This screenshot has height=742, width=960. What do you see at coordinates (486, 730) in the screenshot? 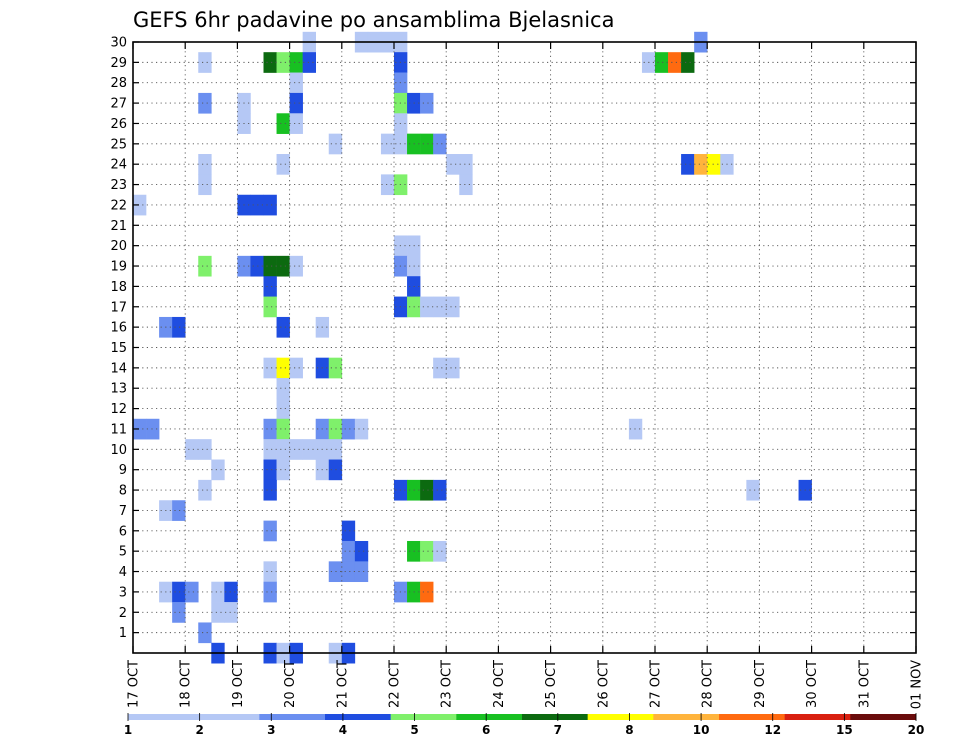
I see `colorbar-label: 6` at bounding box center [486, 730].